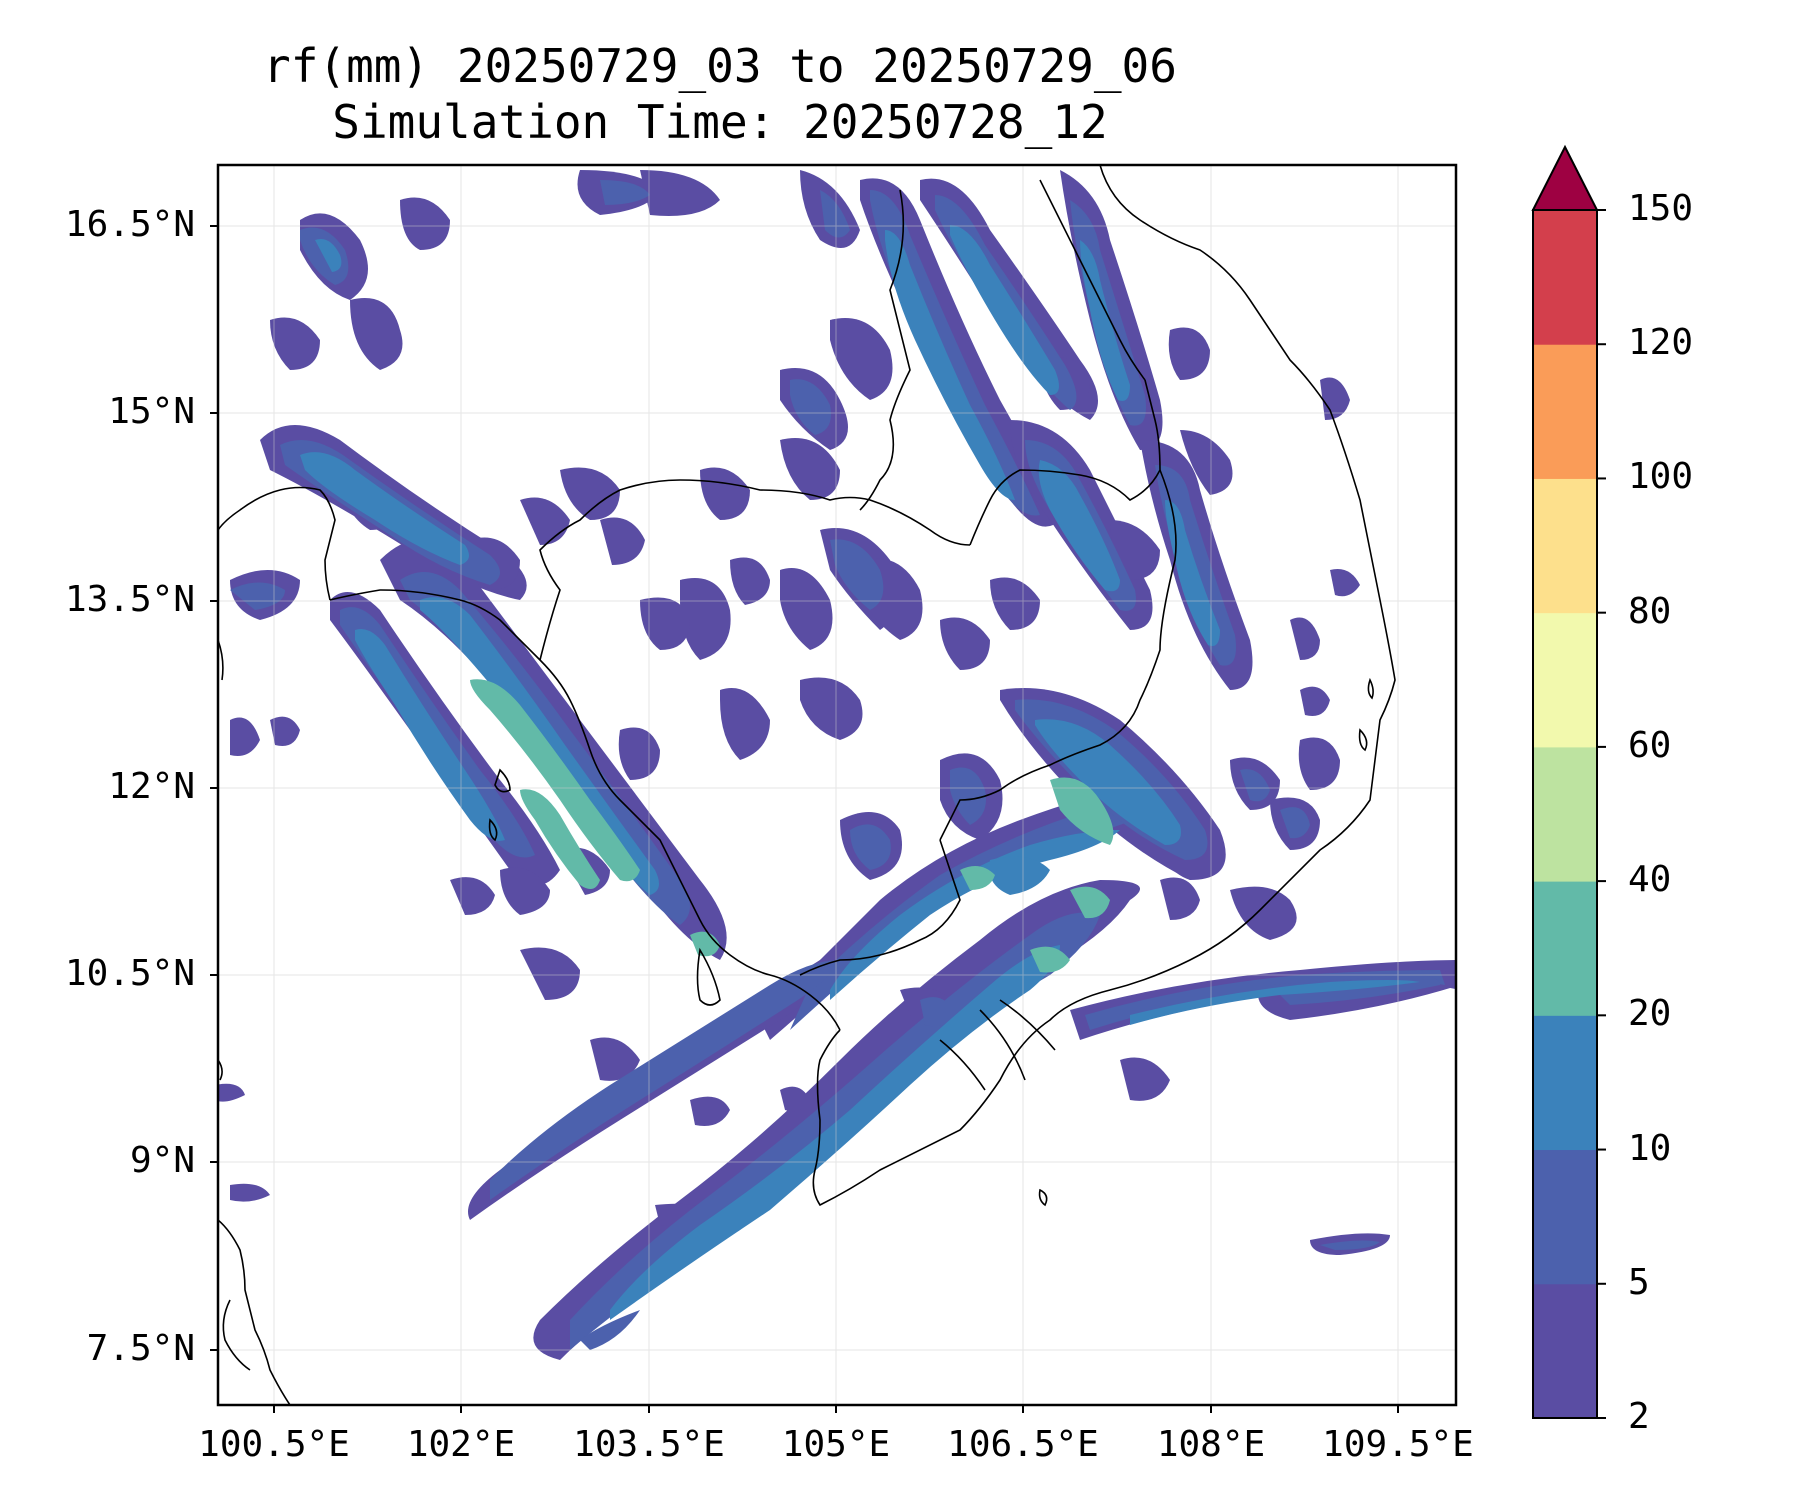 This screenshot has height=1500, width=1800. Describe the element at coordinates (162, 1160) in the screenshot. I see `lat-tick-label: 9°N` at that location.